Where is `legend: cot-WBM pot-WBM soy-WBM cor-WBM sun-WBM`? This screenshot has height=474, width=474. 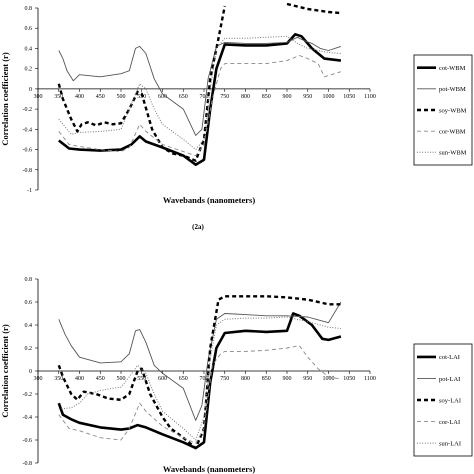
legend: cot-WBM pot-WBM soy-WBM cor-WBM sun-WBM is located at coordinates (443, 110).